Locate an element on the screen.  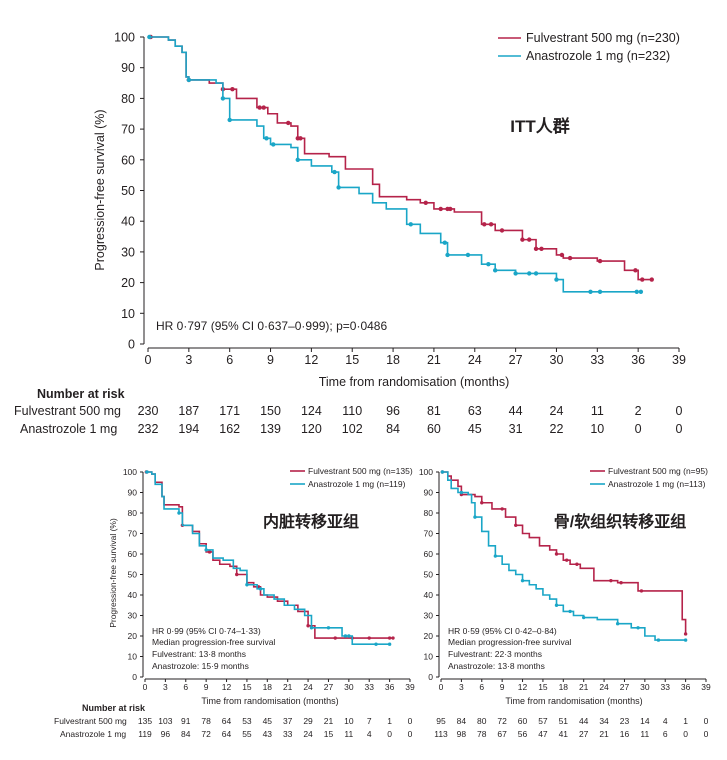
itt-risk-value: 2 is located at coordinates (638, 411).